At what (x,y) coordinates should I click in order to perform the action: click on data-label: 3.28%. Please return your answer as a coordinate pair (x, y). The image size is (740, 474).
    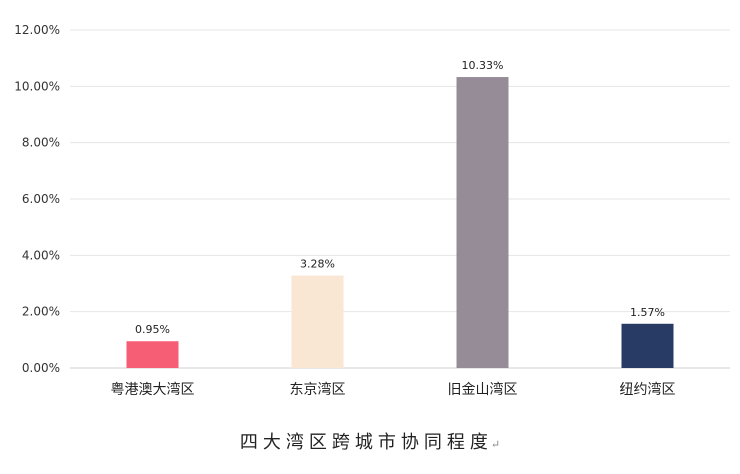
    Looking at the image, I should click on (317, 264).